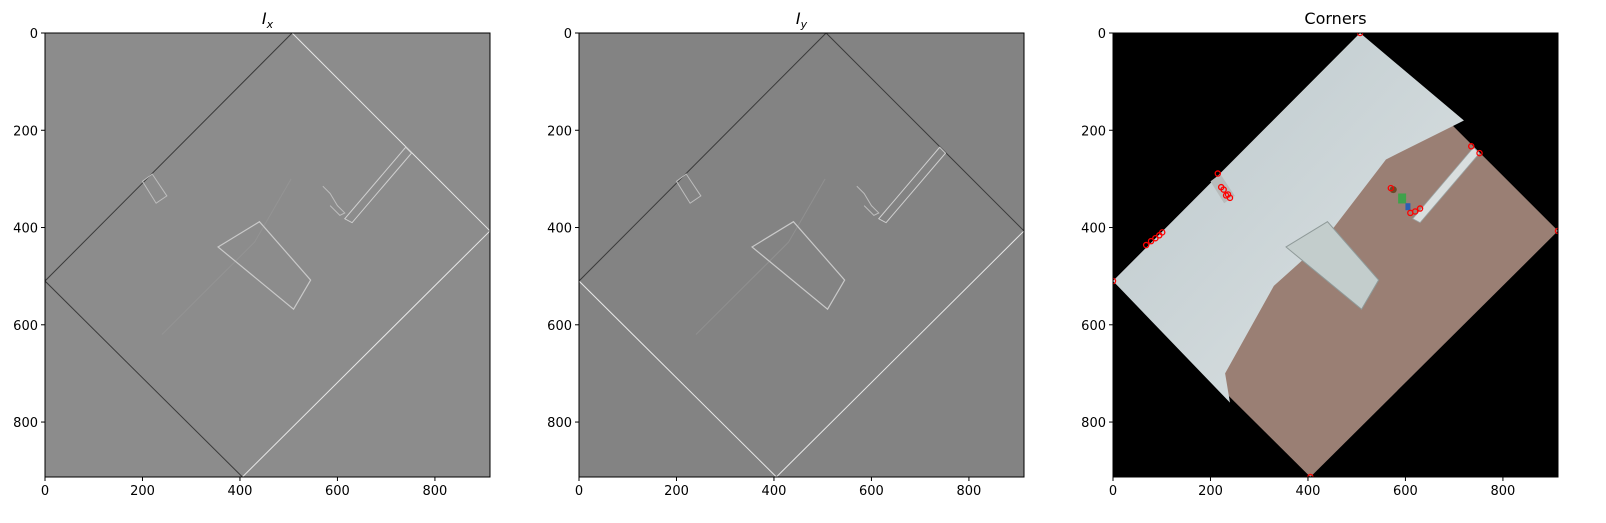  I want to click on panel-title: Corners, so click(1335, 18).